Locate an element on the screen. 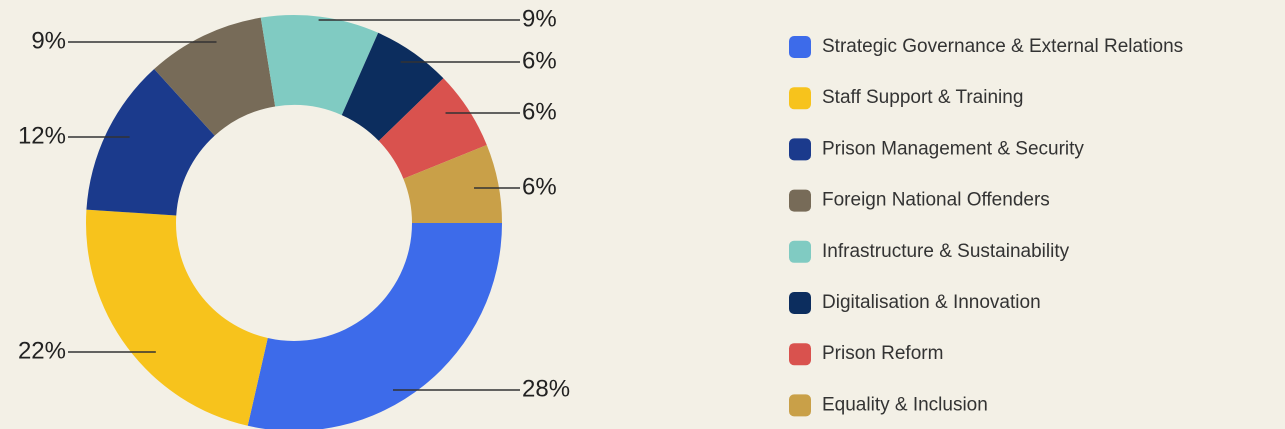 This screenshot has width=1285, height=429. slice-label: 28% is located at coordinates (546, 388).